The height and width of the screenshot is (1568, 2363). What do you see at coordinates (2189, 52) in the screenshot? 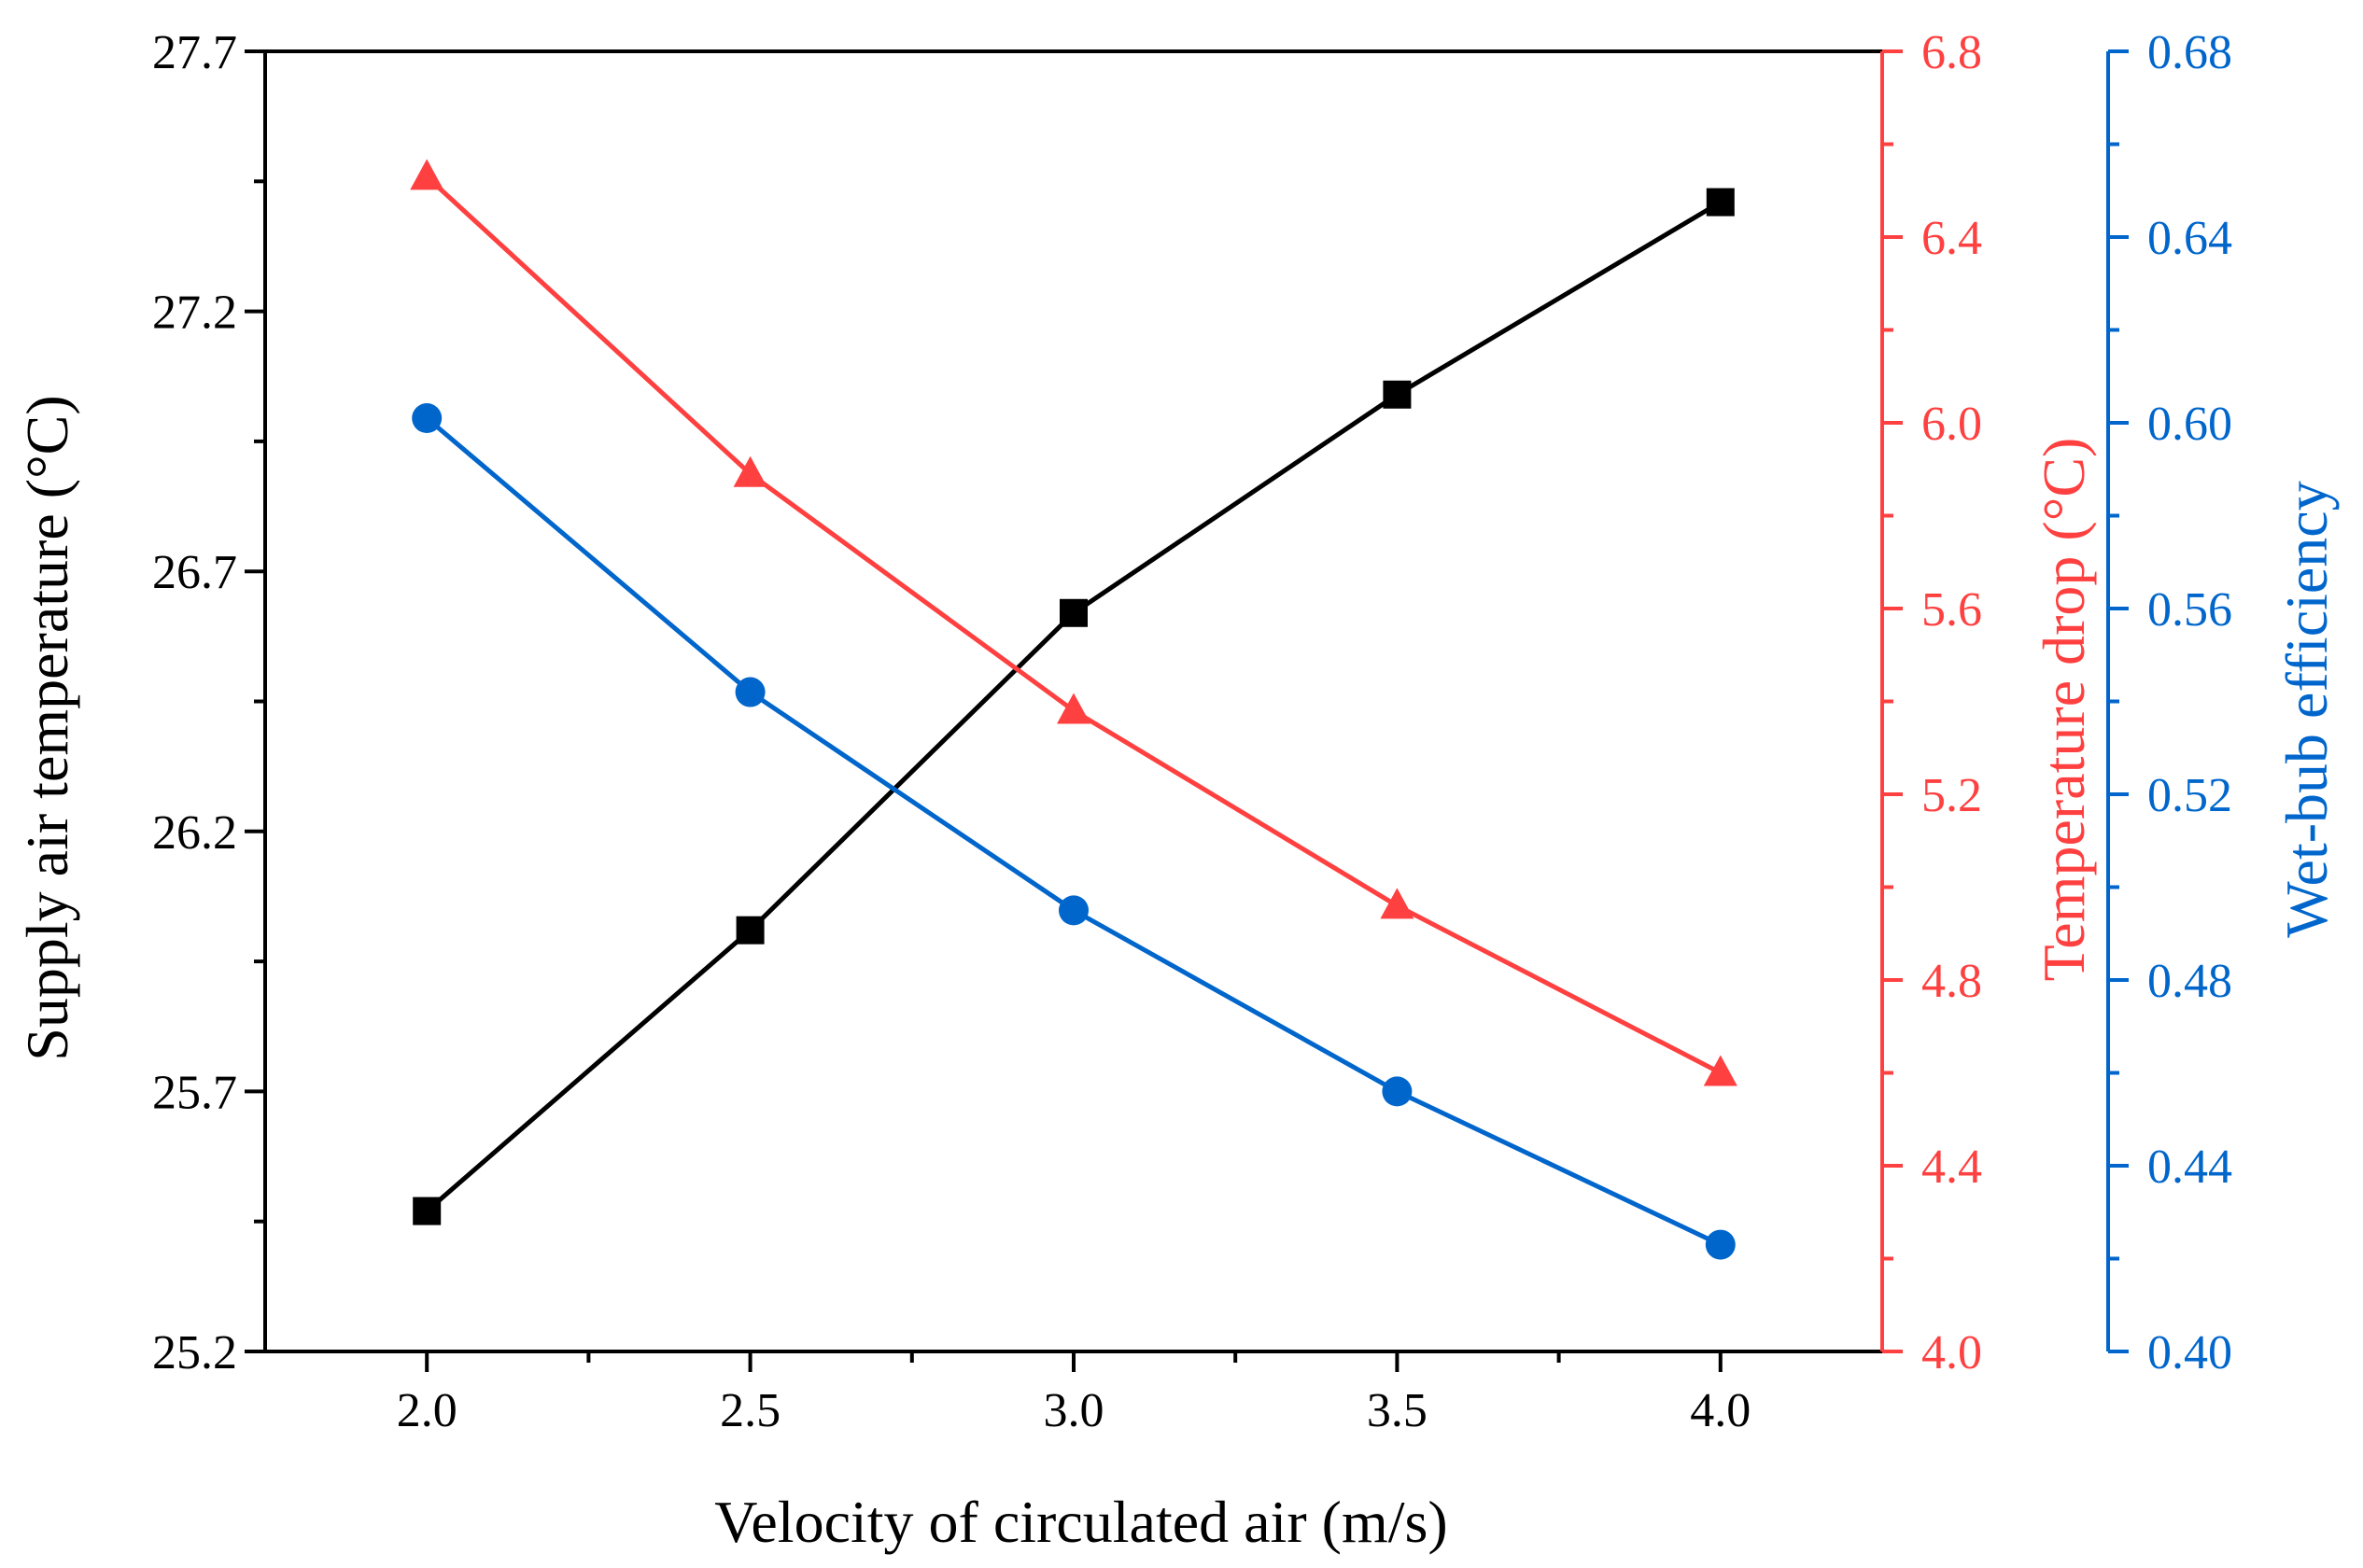
I see `y-tick-label-right2: 0.68` at bounding box center [2189, 52].